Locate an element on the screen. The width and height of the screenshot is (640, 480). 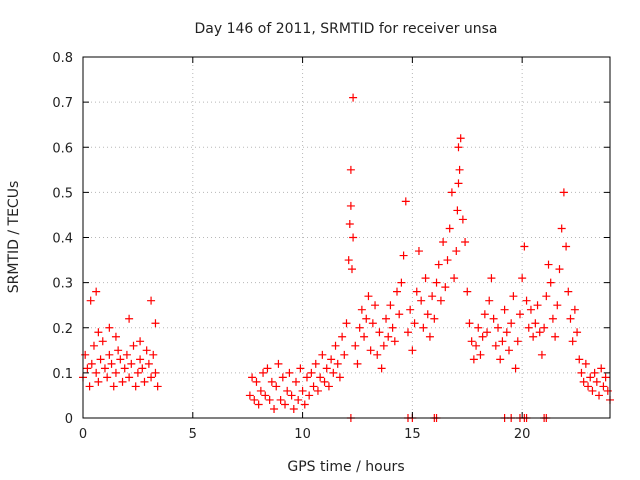
y-tick-label: 0 is located at coordinates (69, 419).